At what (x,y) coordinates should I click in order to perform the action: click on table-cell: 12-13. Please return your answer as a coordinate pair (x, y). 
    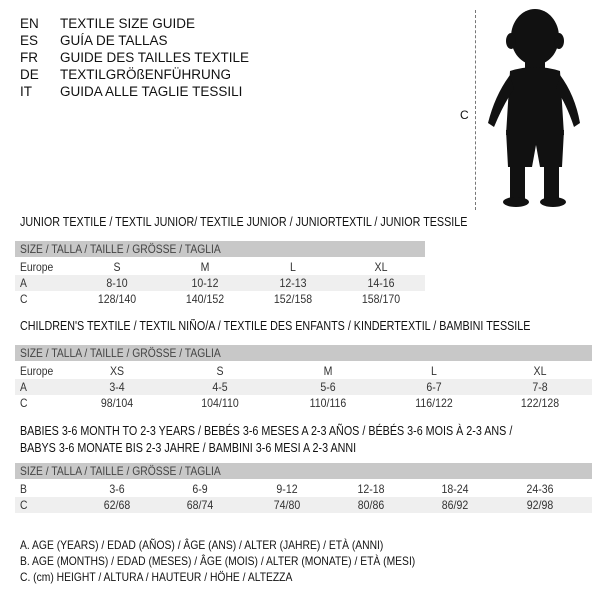
    Looking at the image, I should click on (293, 283).